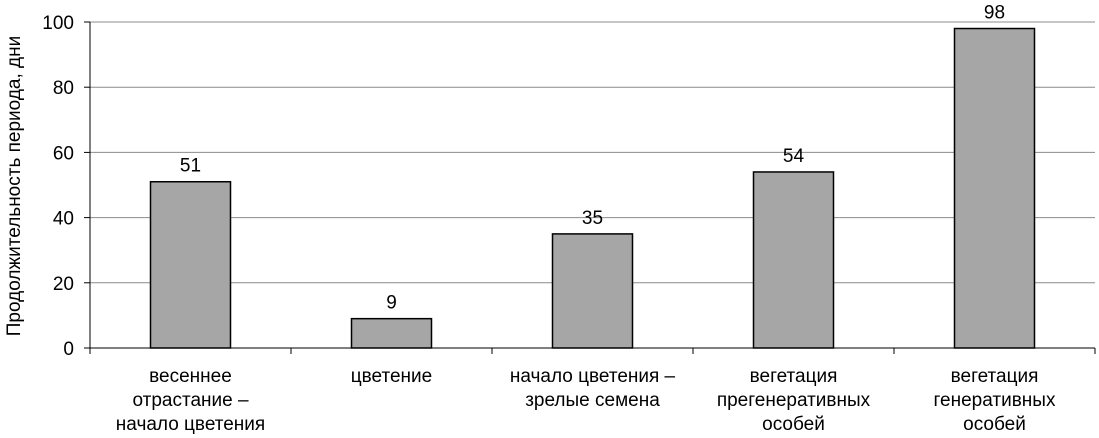 The height and width of the screenshot is (438, 1099). What do you see at coordinates (794, 156) in the screenshot?
I see `data-label: 54` at bounding box center [794, 156].